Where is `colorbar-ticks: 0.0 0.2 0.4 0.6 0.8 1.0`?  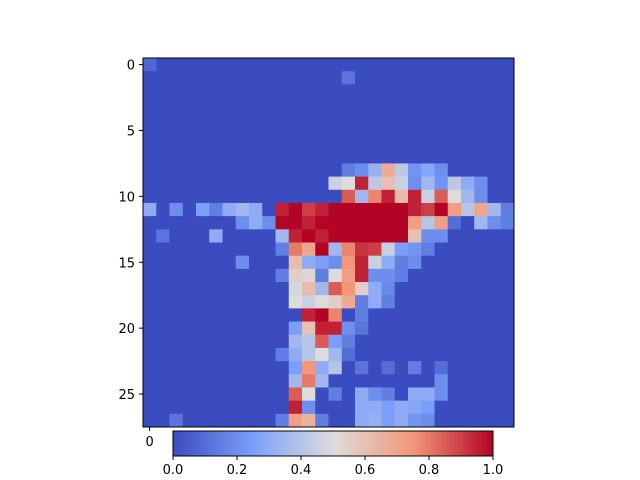
colorbar-ticks: 0.0 0.2 0.4 0.6 0.8 1.0 is located at coordinates (333, 467).